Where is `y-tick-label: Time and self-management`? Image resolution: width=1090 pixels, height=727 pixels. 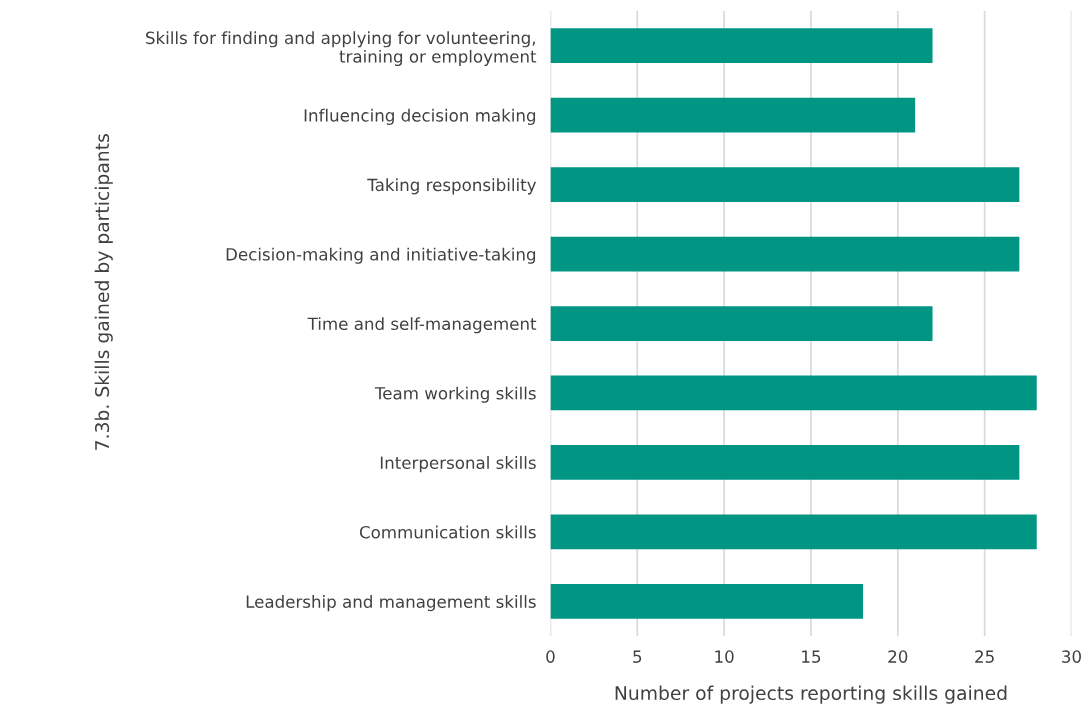 y-tick-label: Time and self-management is located at coordinates (422, 325).